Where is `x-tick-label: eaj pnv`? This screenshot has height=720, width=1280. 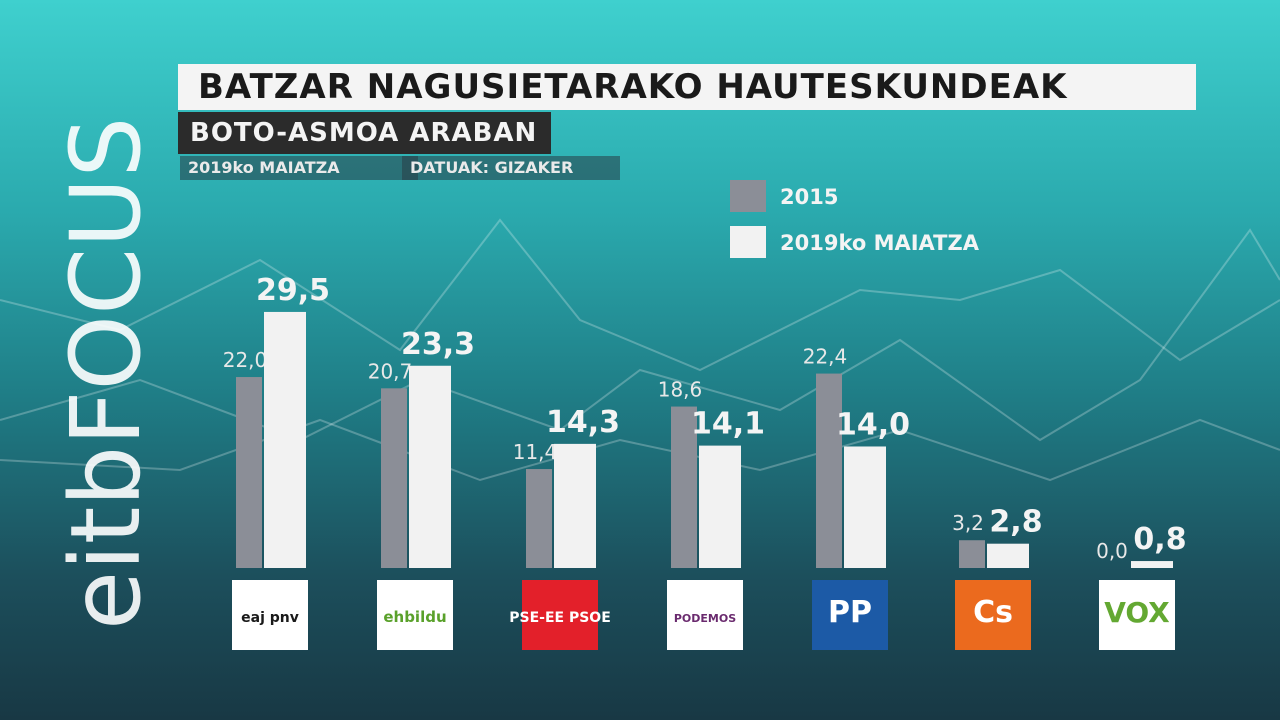 x-tick-label: eaj pnv is located at coordinates (270, 618).